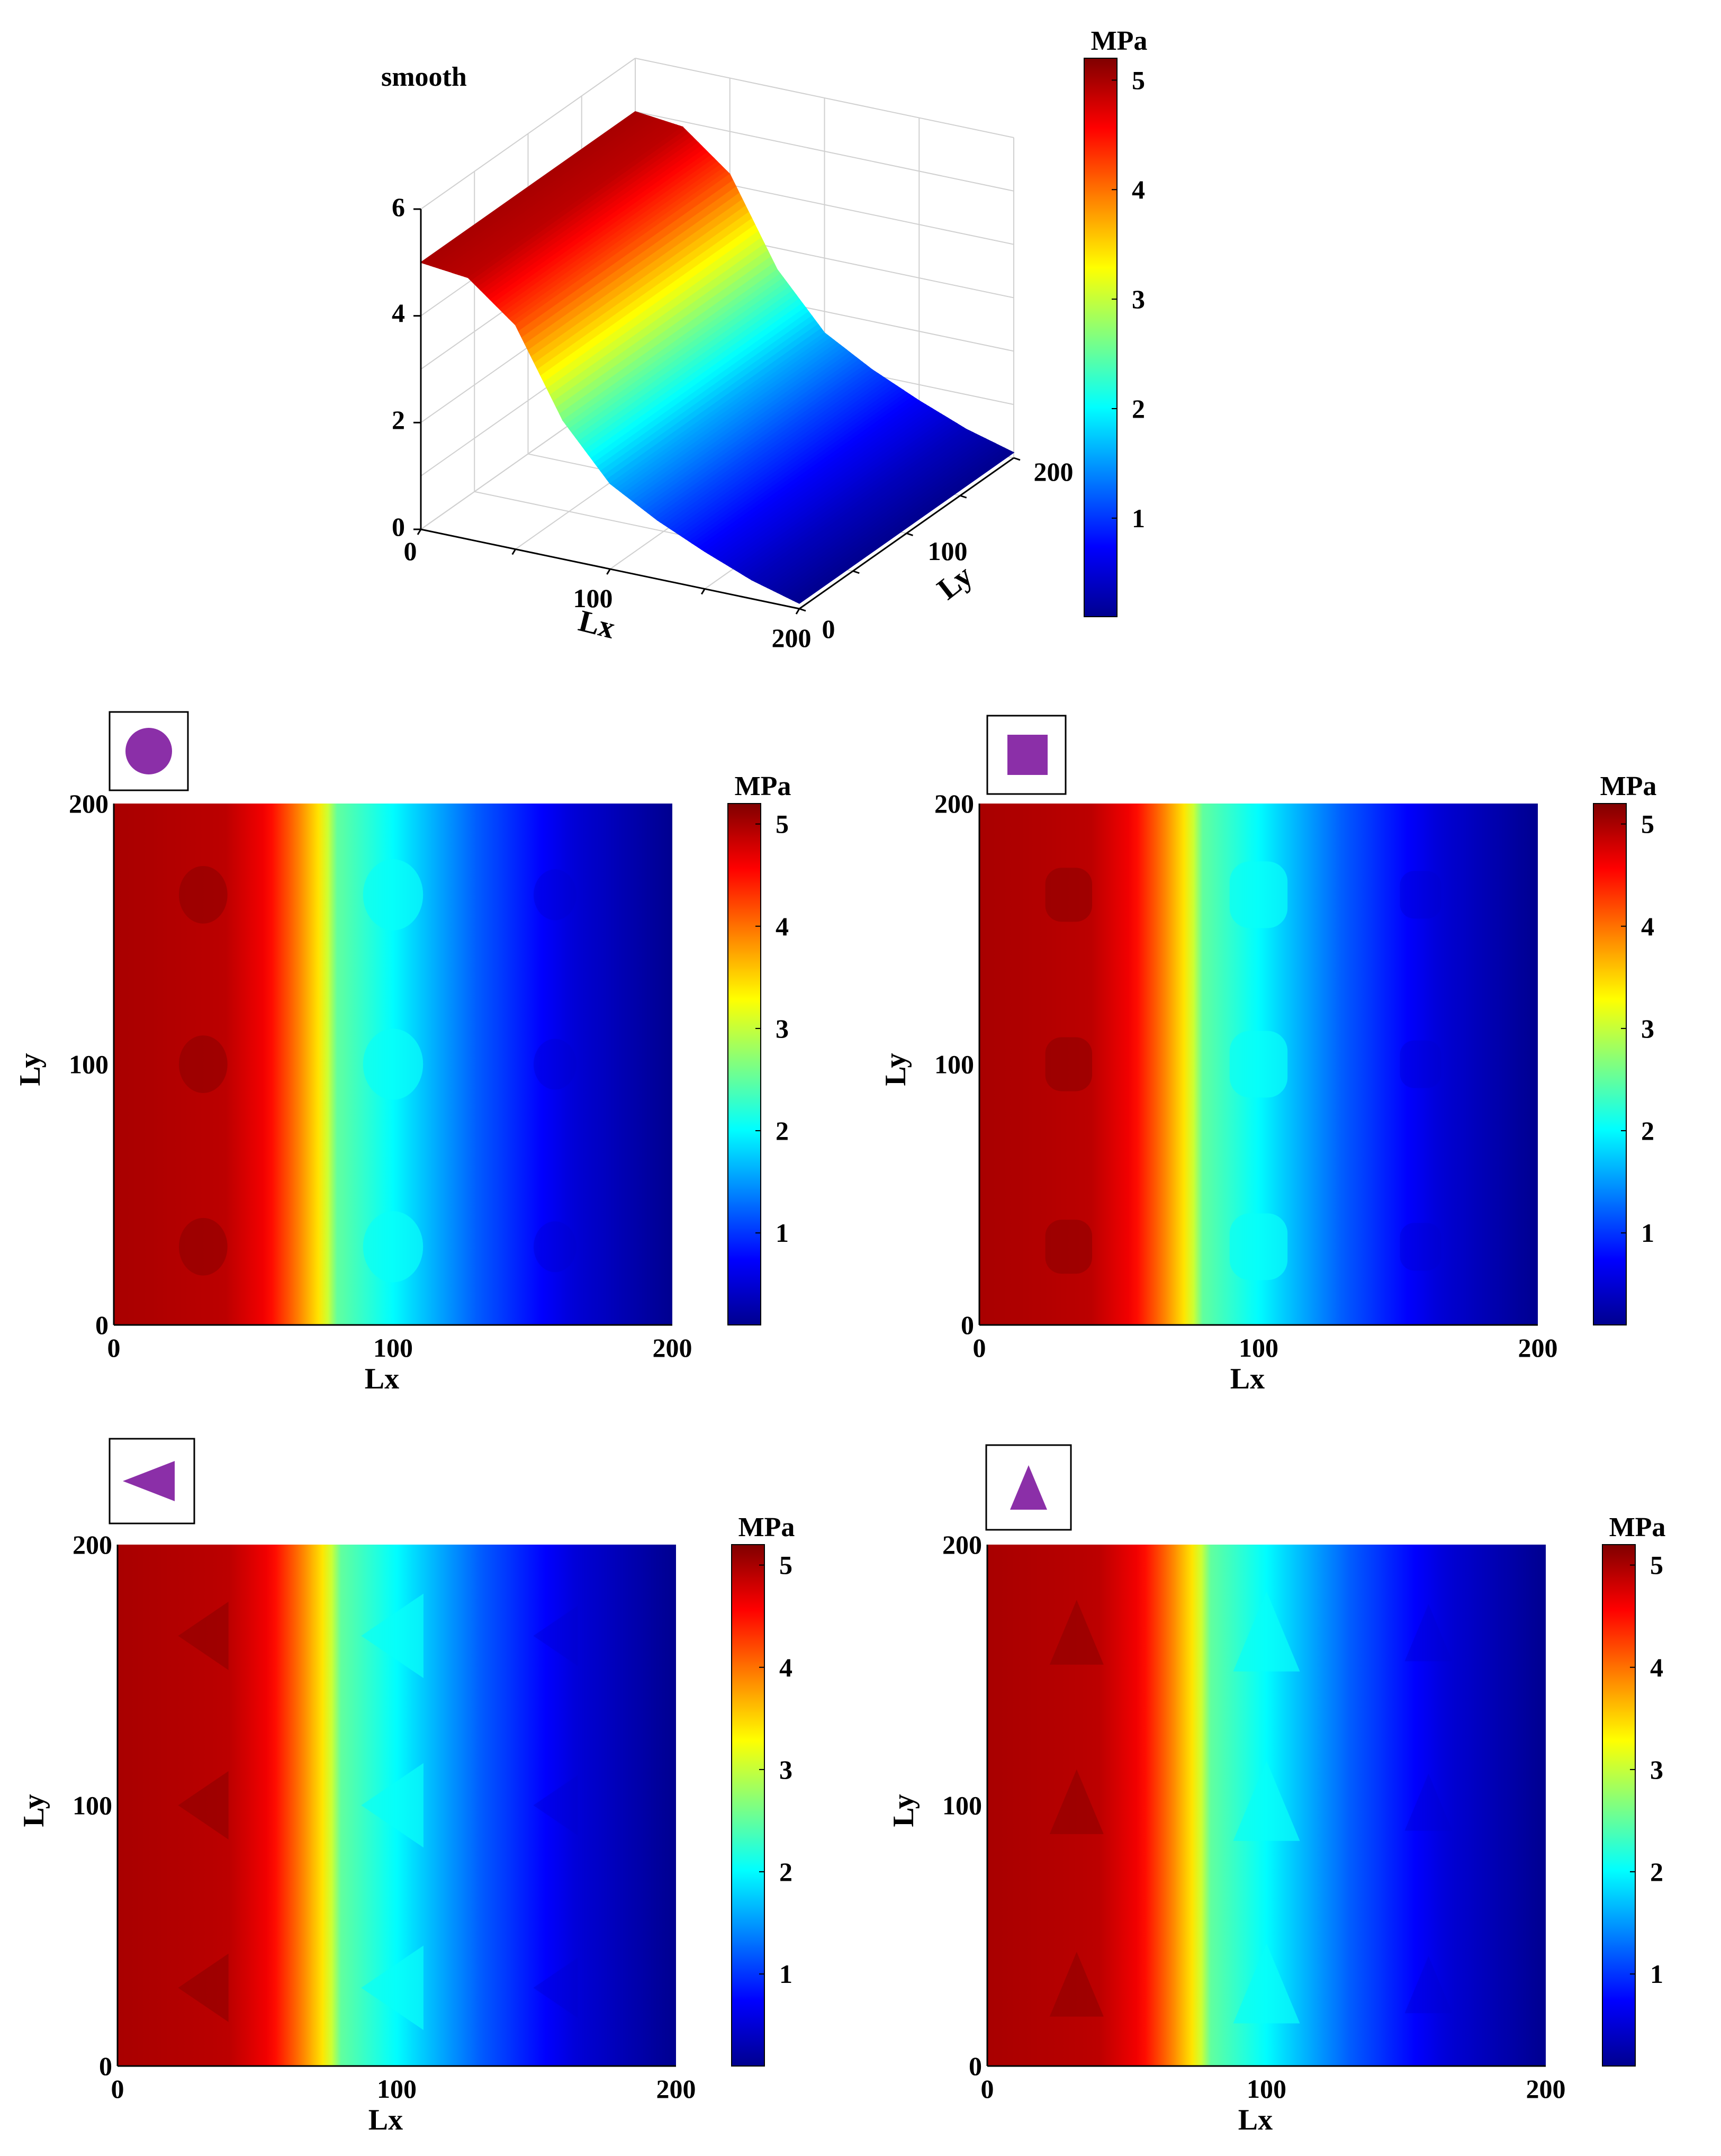  Describe the element at coordinates (905, 527) in the screenshot. I see `surface-strip` at that location.